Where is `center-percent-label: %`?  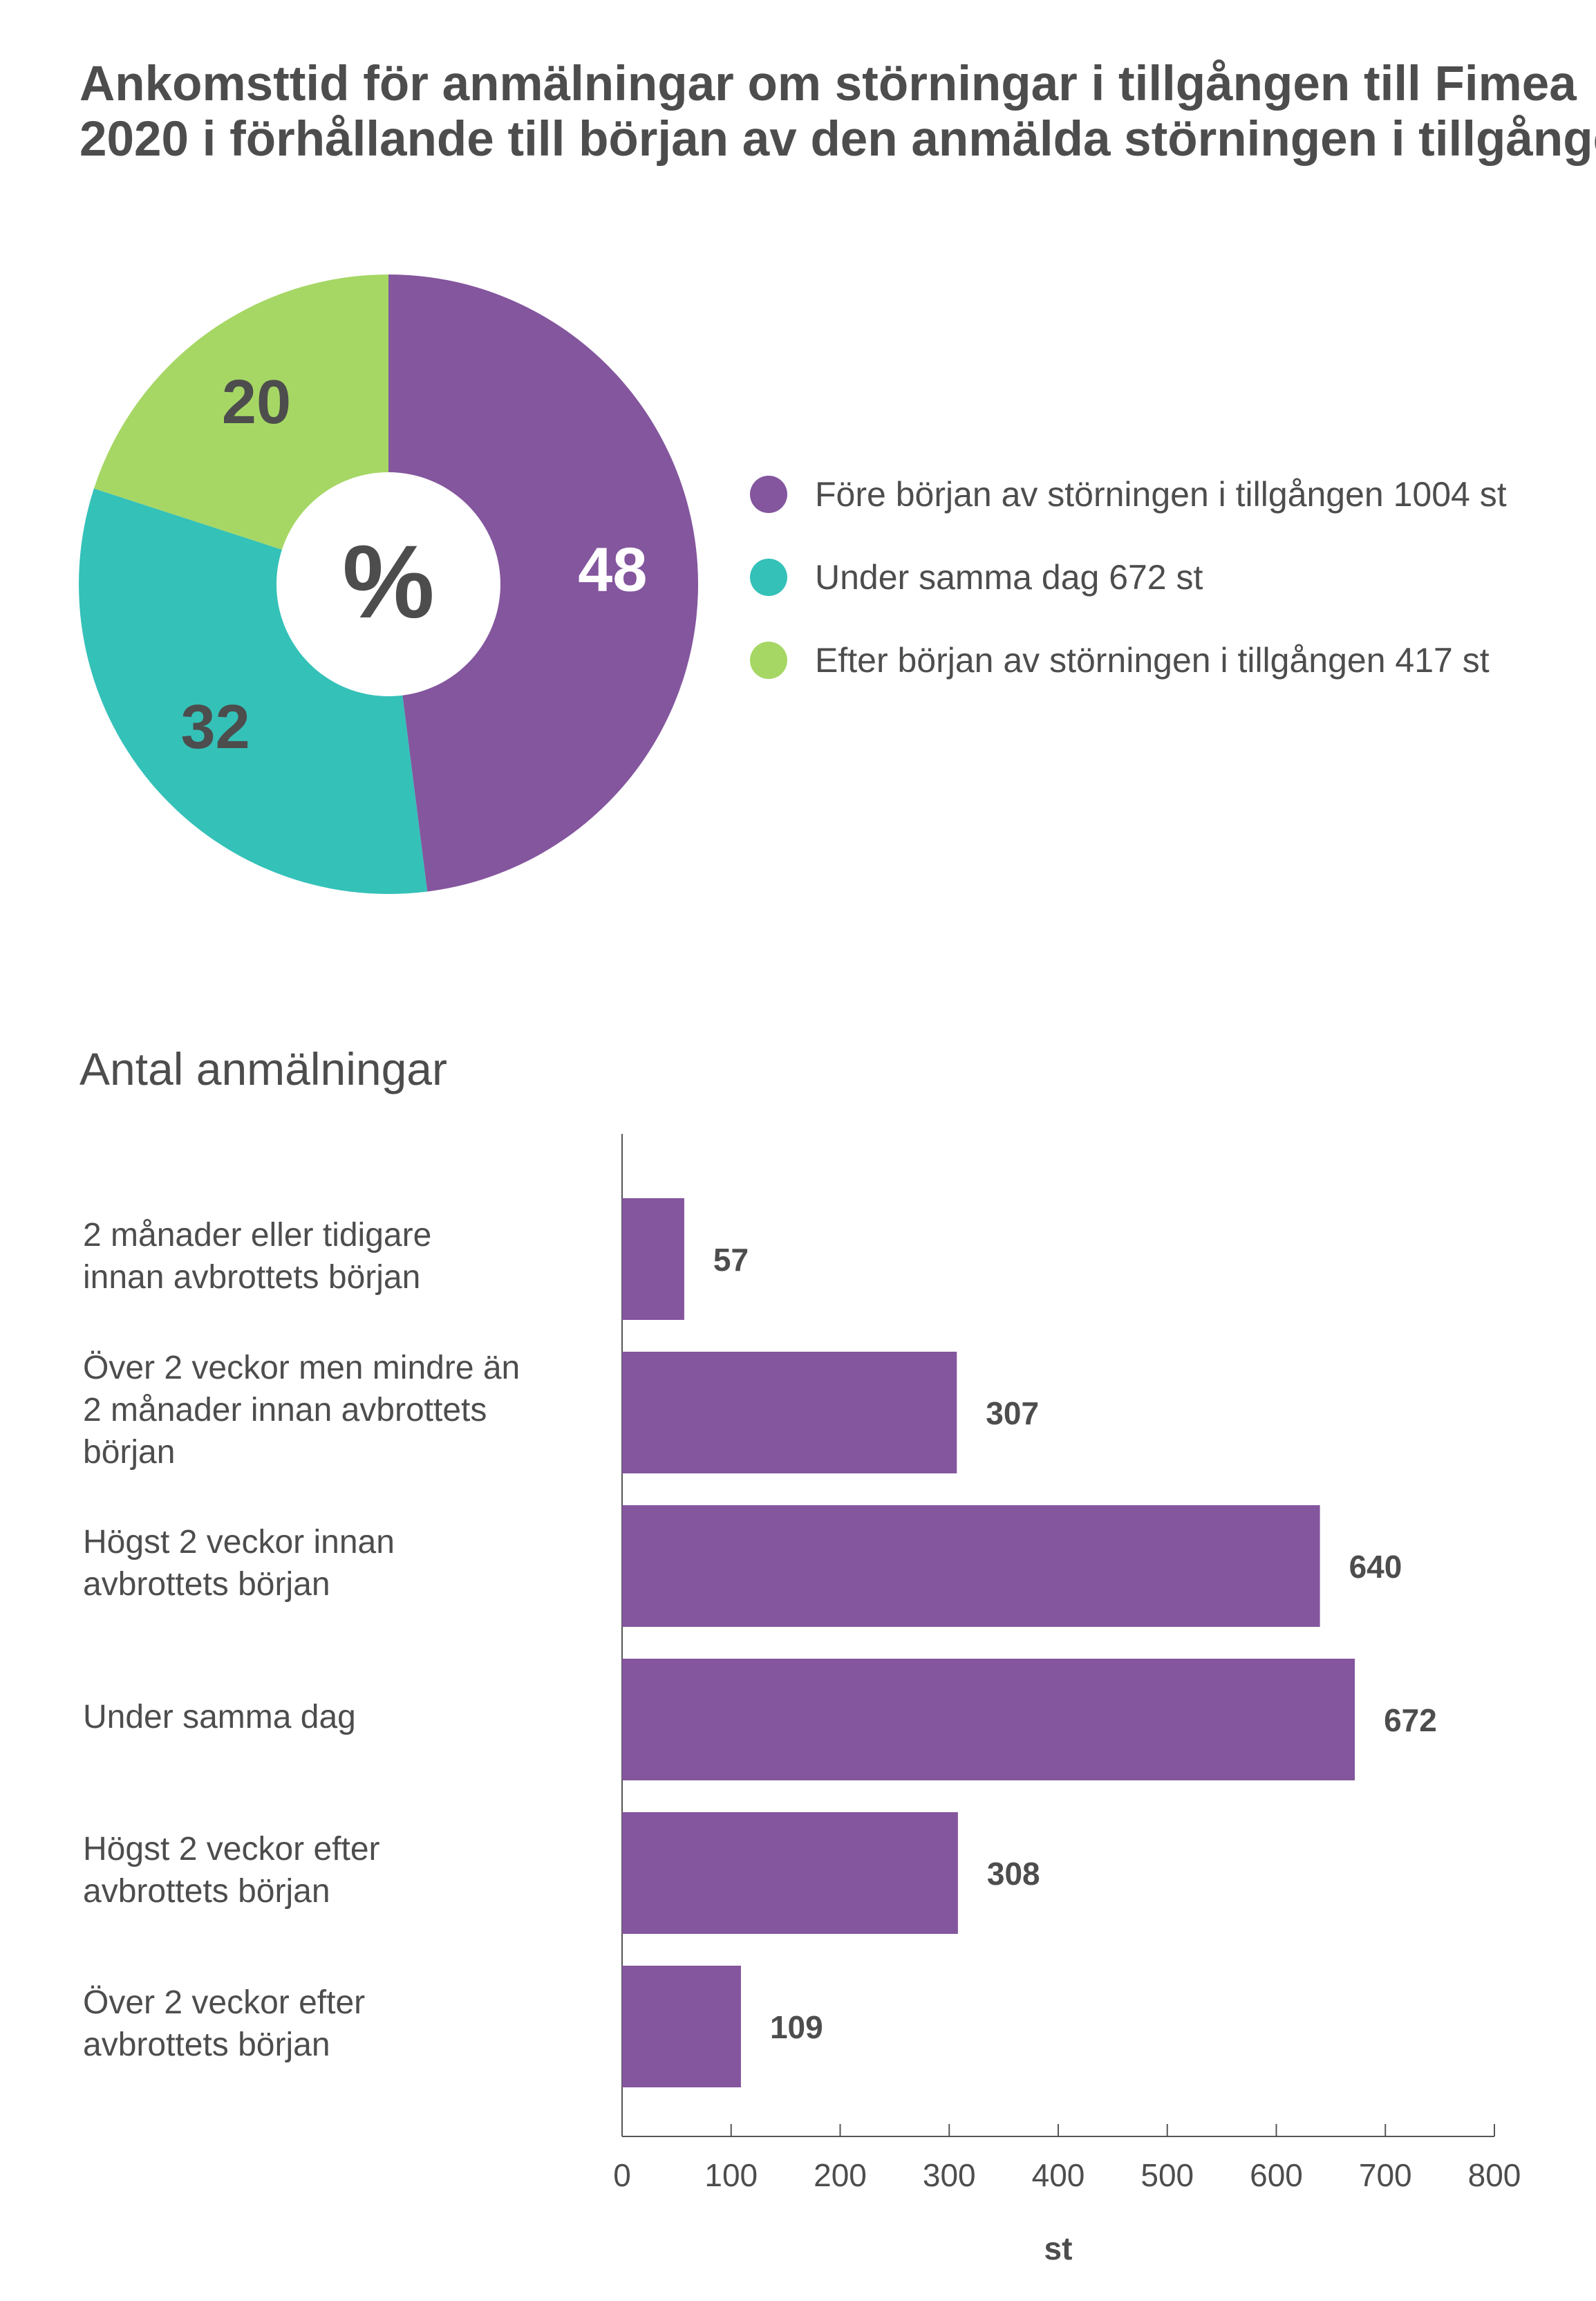 center-percent-label: % is located at coordinates (388, 581).